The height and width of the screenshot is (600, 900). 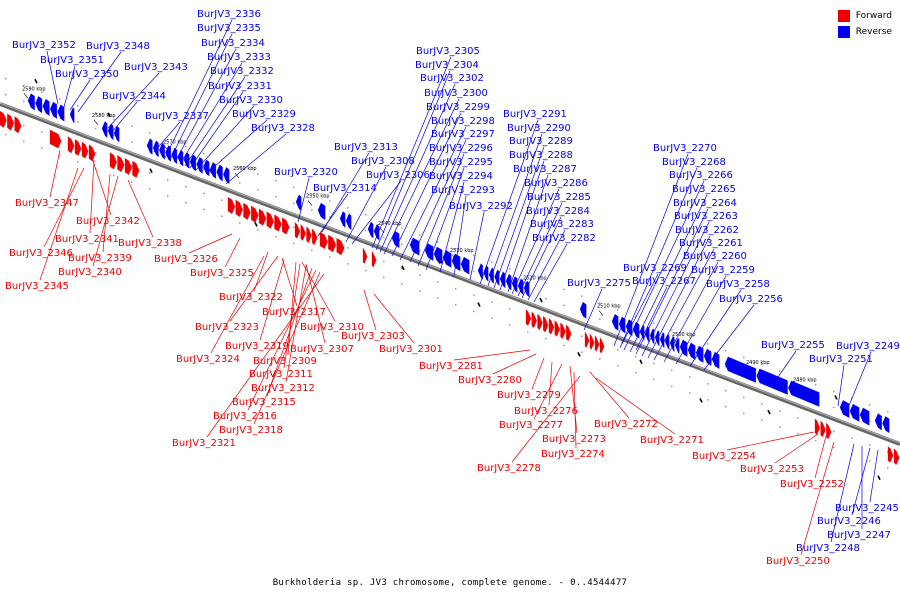 I want to click on forward-gene-label: BurJV3_2281, so click(x=451, y=366).